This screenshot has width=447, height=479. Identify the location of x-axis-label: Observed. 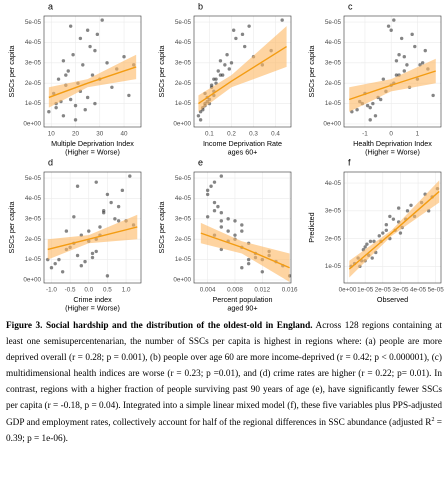
(392, 299).